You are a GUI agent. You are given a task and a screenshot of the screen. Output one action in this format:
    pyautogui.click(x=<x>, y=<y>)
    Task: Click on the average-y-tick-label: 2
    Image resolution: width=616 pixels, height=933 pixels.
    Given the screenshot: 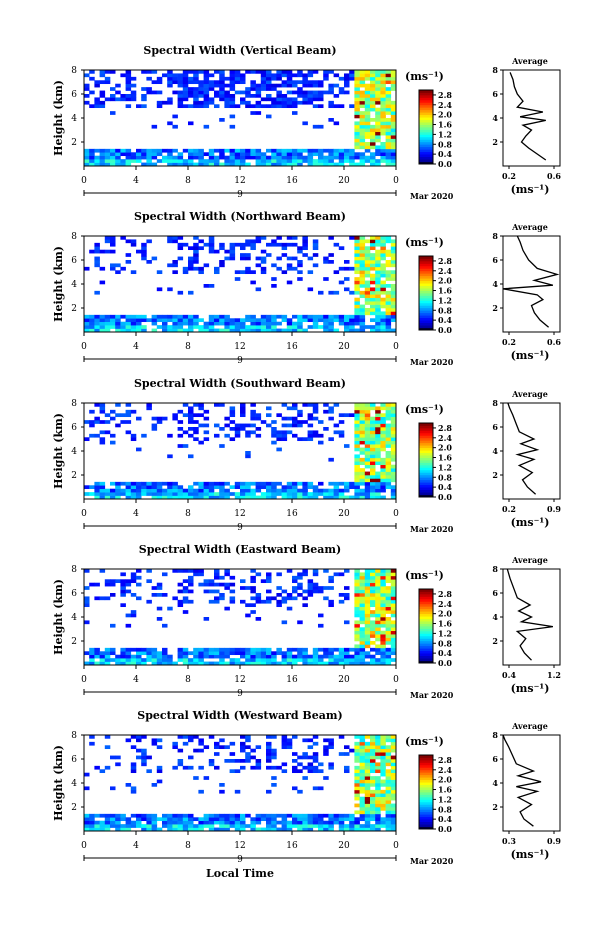 What is the action you would take?
    pyautogui.click(x=495, y=807)
    